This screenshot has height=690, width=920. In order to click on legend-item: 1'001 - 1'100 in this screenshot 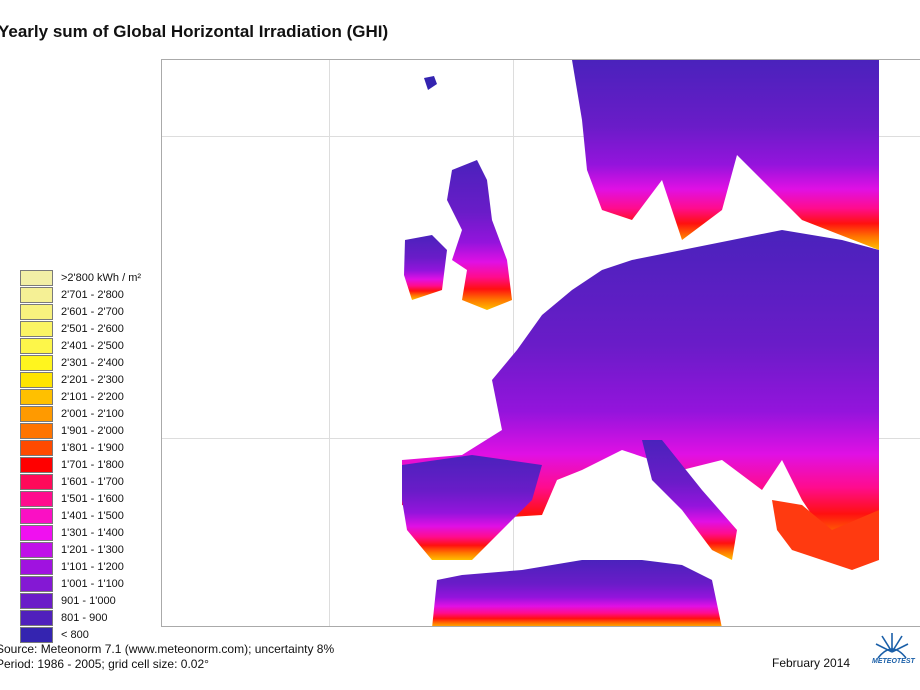, I will do `click(90, 584)`.